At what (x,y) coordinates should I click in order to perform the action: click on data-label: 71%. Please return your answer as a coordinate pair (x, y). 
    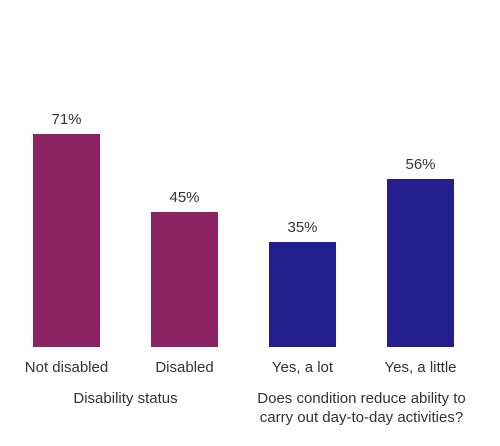
    Looking at the image, I should click on (66, 119).